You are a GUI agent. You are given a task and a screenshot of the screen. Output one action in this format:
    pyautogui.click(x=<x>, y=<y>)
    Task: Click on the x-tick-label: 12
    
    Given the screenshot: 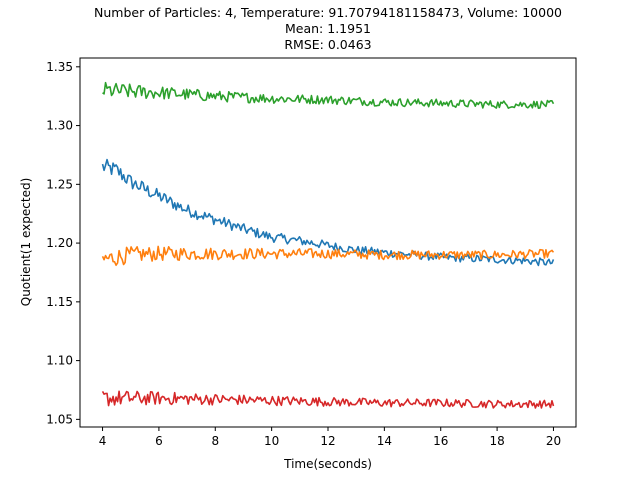 What is the action you would take?
    pyautogui.click(x=327, y=441)
    